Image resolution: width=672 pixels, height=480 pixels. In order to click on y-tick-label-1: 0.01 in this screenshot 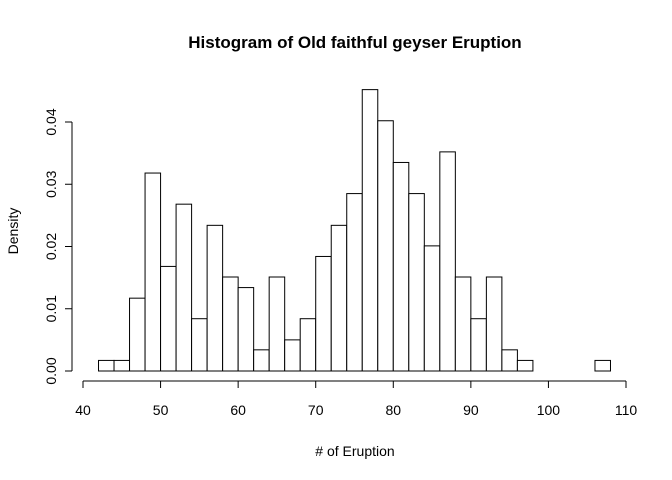, I will do `click(51, 308)`.